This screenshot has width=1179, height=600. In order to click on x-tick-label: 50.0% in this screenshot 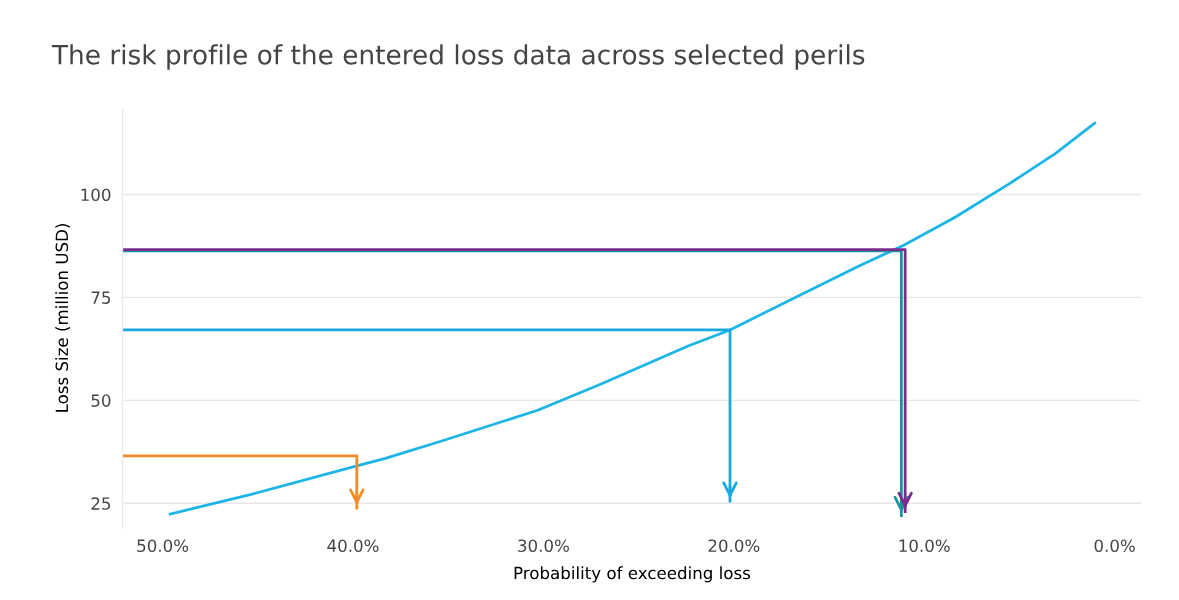, I will do `click(163, 546)`.